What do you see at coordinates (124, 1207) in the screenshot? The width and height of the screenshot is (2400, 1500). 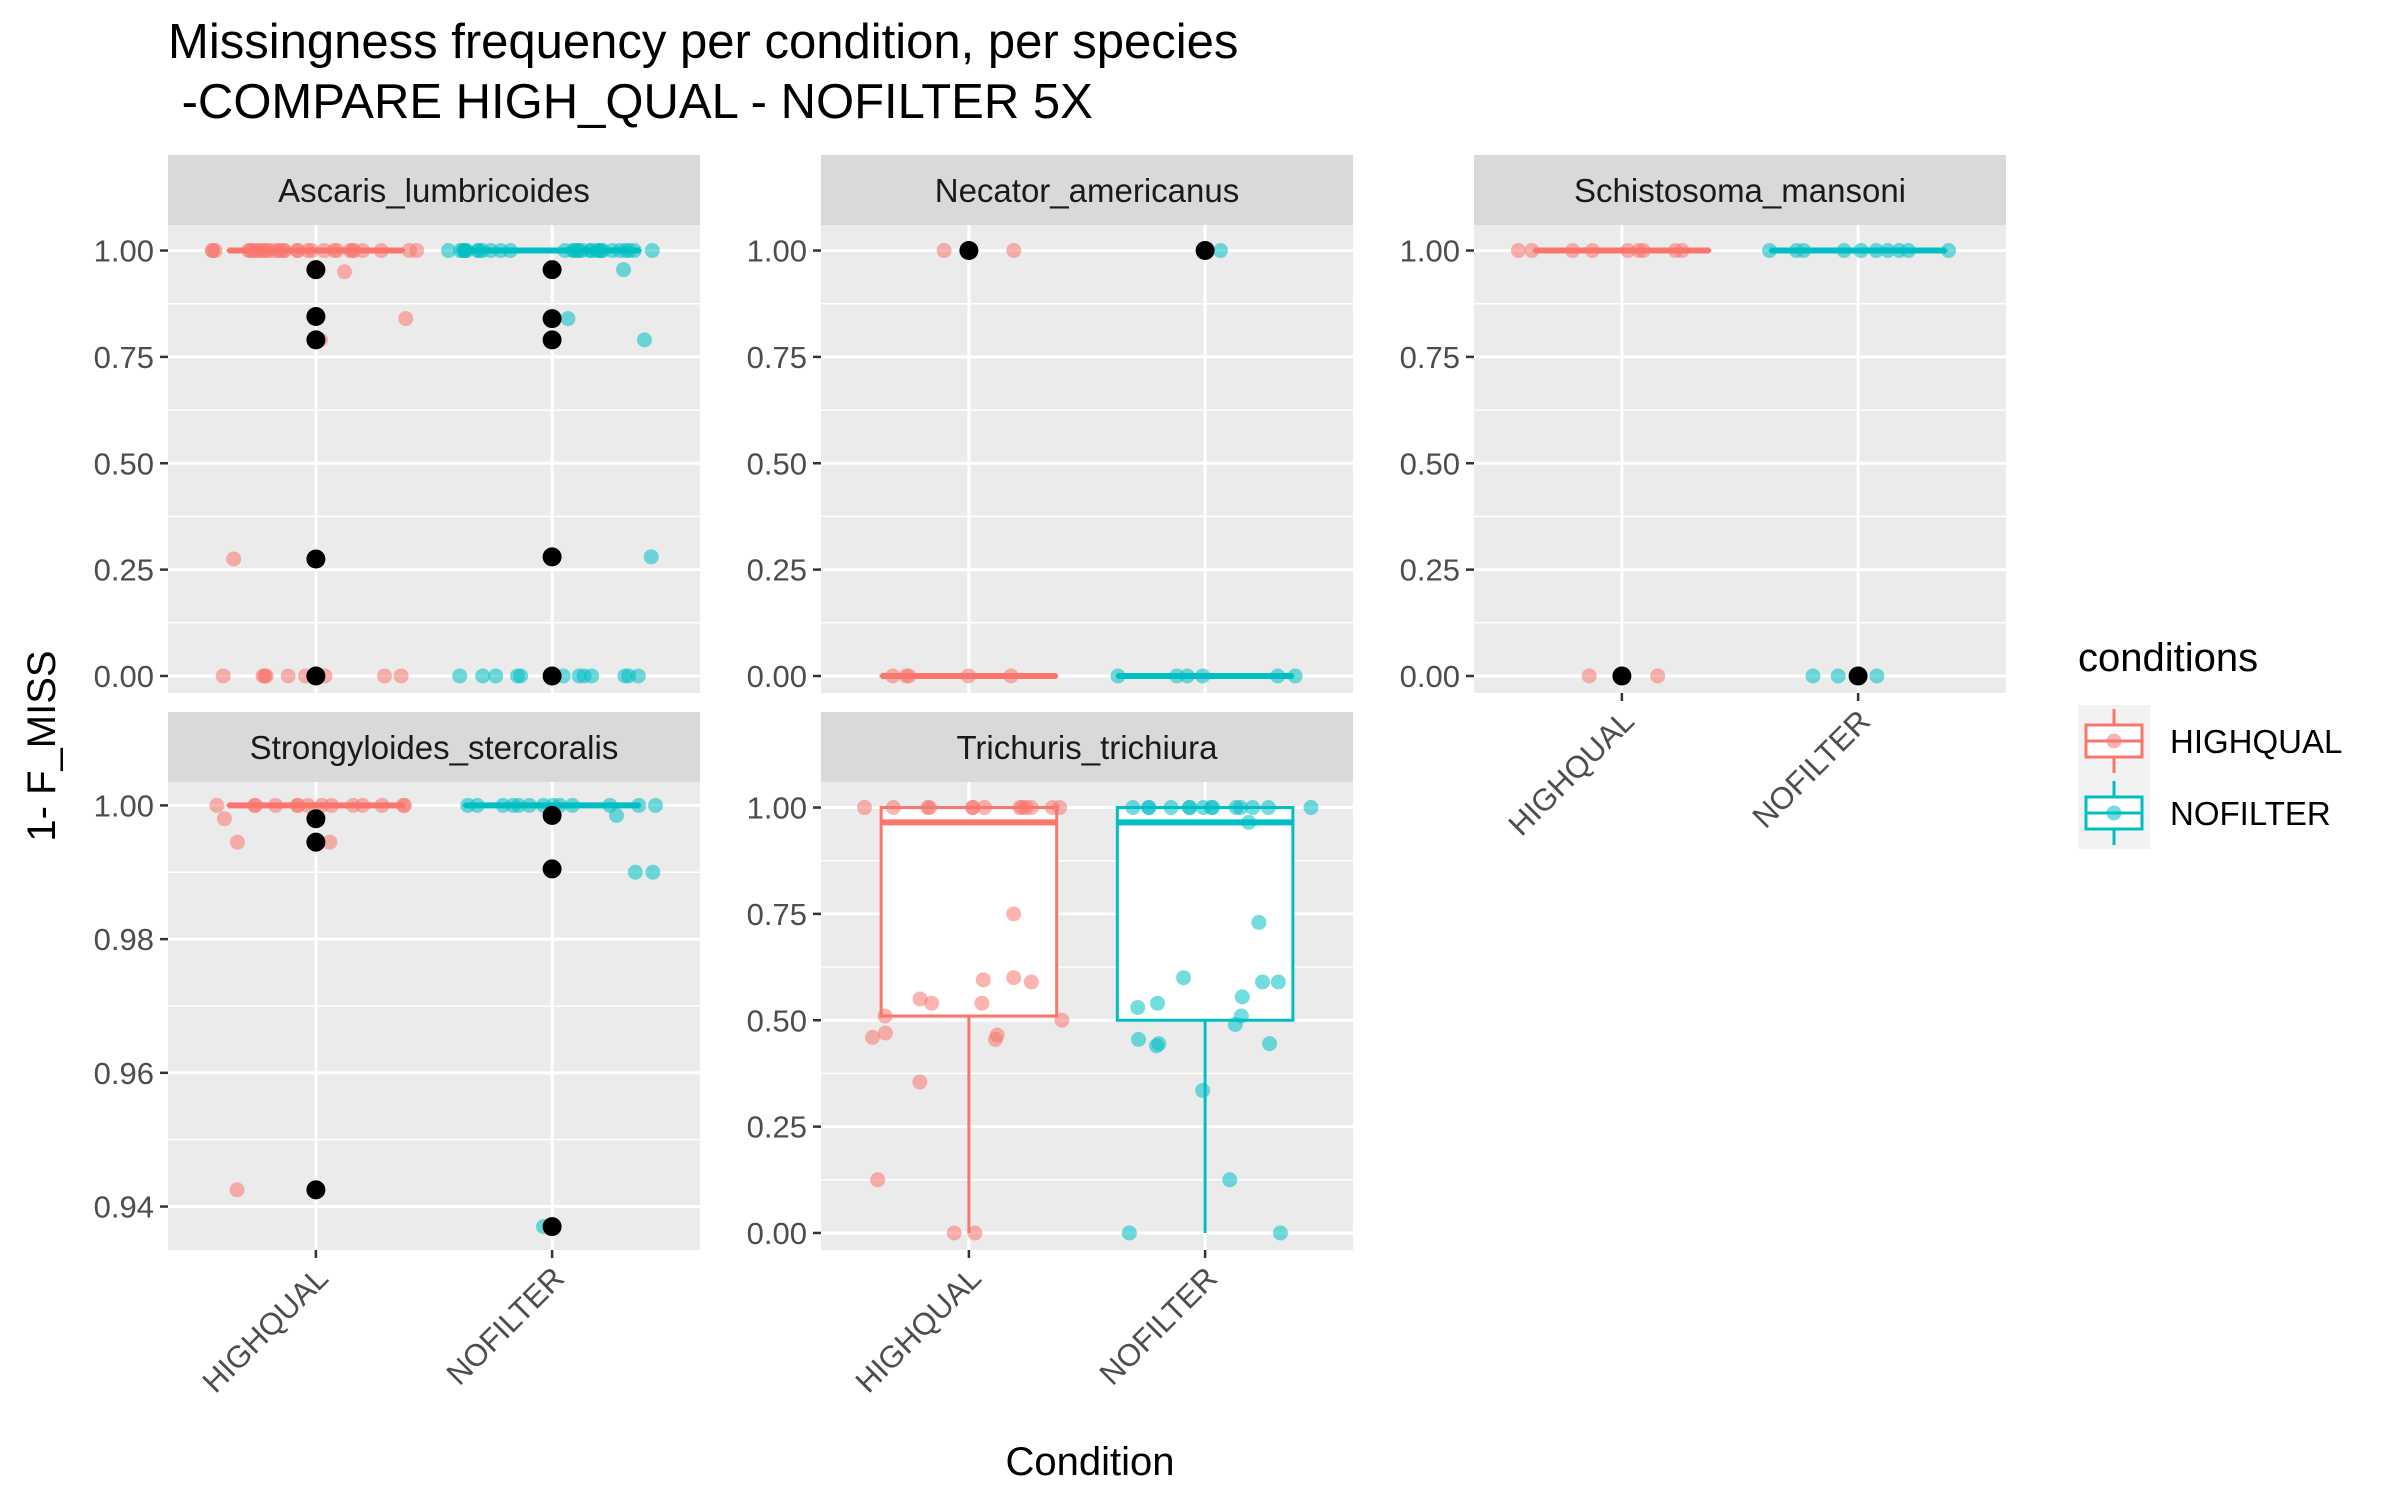 I see `y-tick-label: 0.94` at bounding box center [124, 1207].